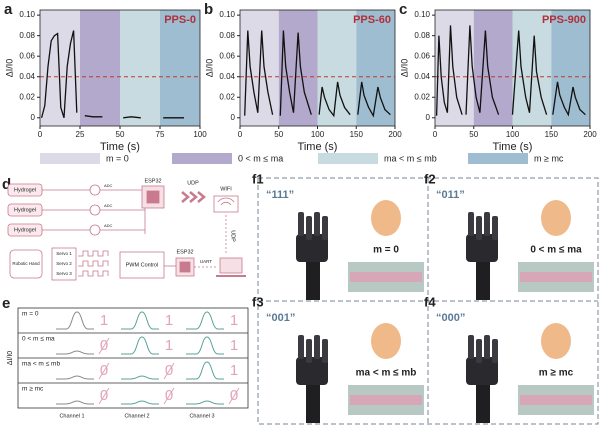  What do you see at coordinates (549, 158) in the screenshot?
I see `legend-label: m ≥ mc` at bounding box center [549, 158].